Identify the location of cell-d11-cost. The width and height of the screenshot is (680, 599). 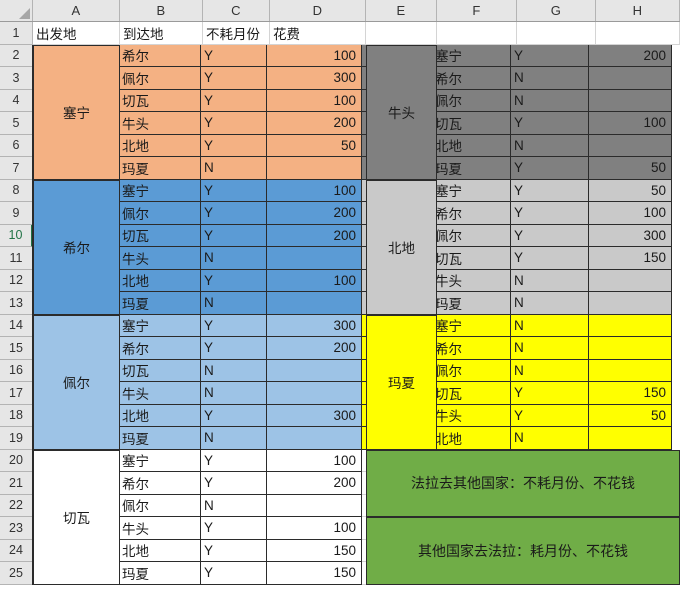
(314, 258).